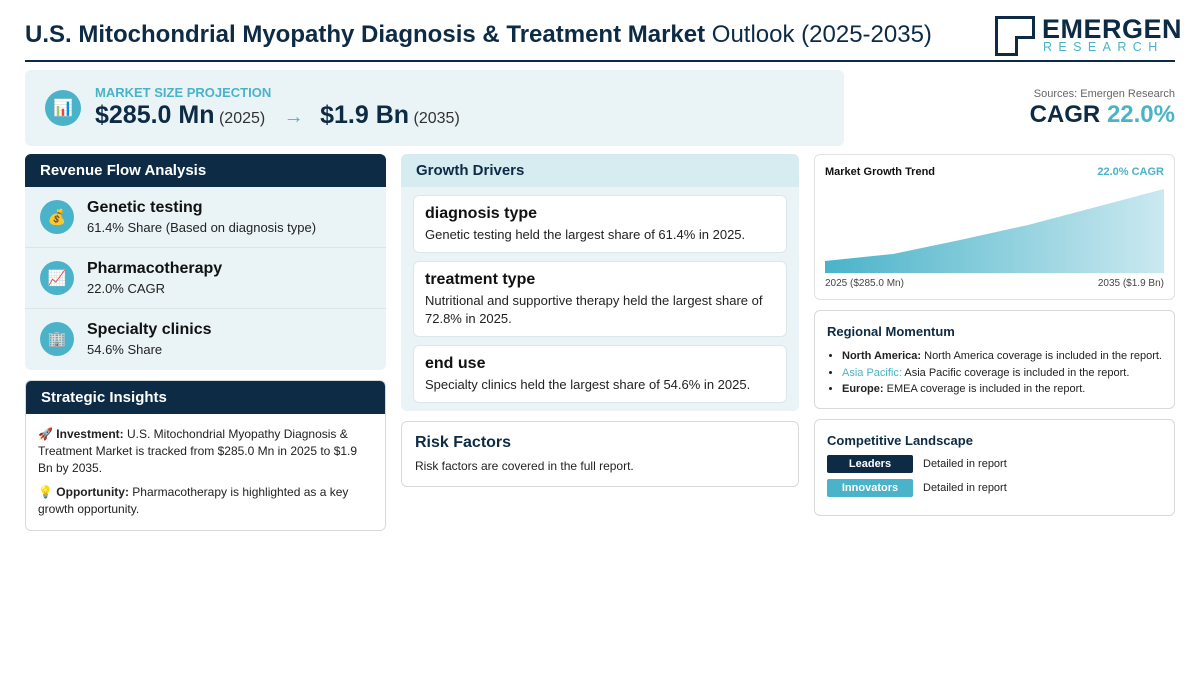 The height and width of the screenshot is (700, 1200). I want to click on opportunity-label: Opportunity:, so click(92, 492).